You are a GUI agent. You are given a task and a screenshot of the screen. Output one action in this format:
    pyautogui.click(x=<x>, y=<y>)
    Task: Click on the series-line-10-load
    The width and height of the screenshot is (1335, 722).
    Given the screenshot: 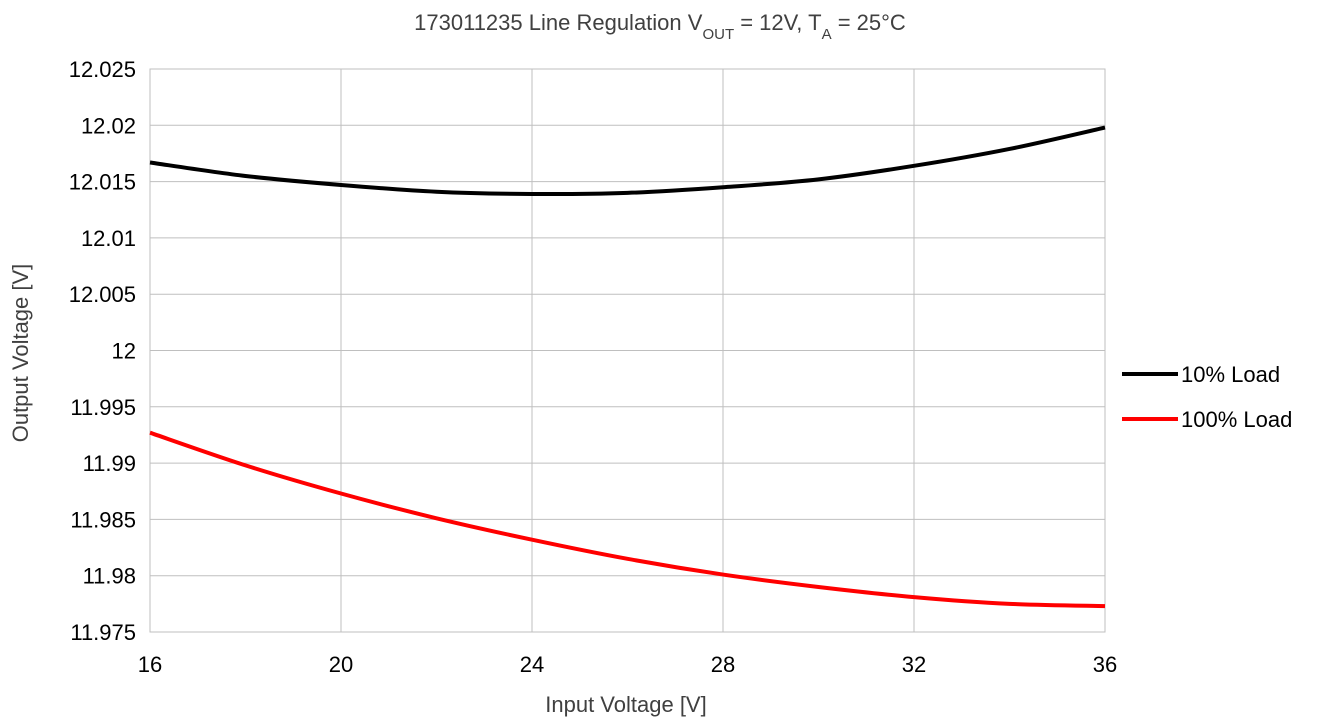 What is the action you would take?
    pyautogui.click(x=627, y=161)
    